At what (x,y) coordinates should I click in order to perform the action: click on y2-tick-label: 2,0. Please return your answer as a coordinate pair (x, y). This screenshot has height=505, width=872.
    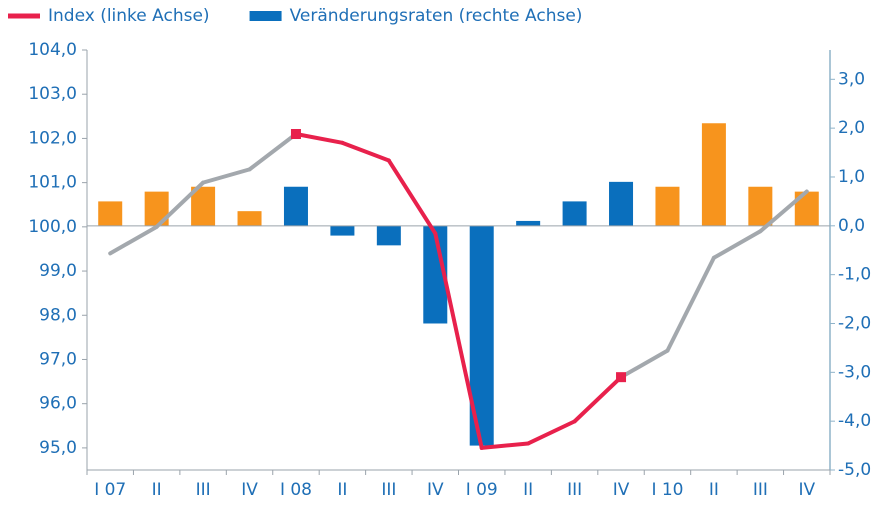
    Looking at the image, I should click on (851, 128).